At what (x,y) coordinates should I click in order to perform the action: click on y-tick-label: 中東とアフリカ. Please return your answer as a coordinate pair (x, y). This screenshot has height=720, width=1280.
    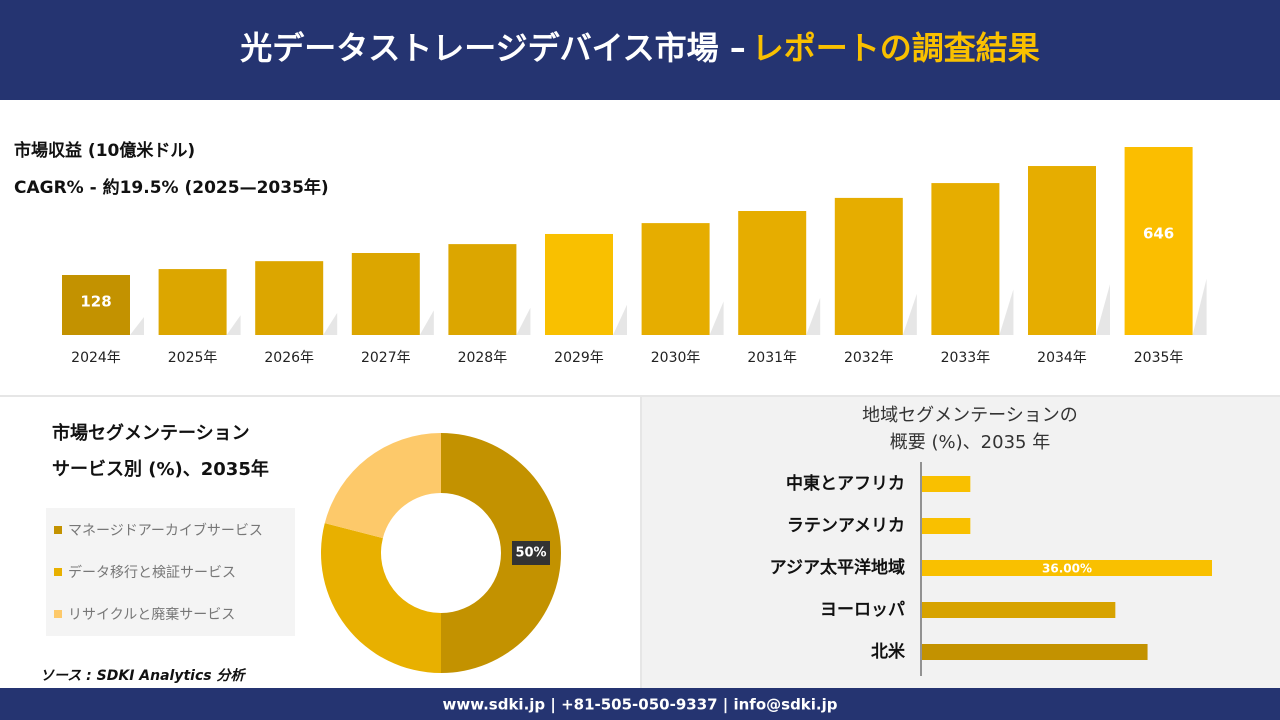
    Looking at the image, I should click on (845, 483).